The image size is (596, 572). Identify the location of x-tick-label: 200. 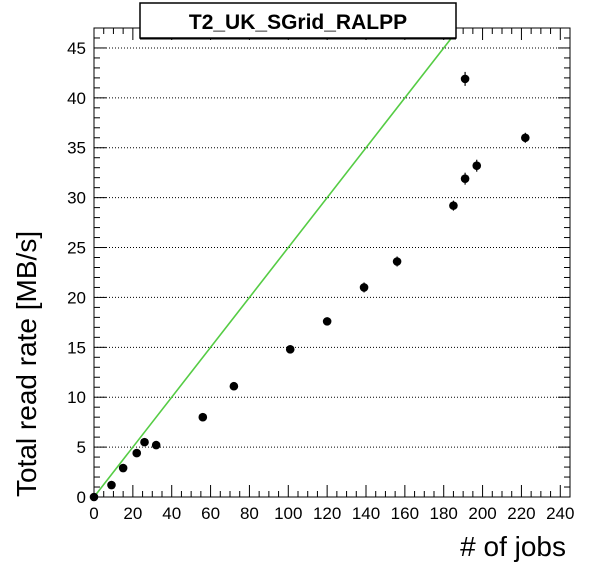
(482, 513).